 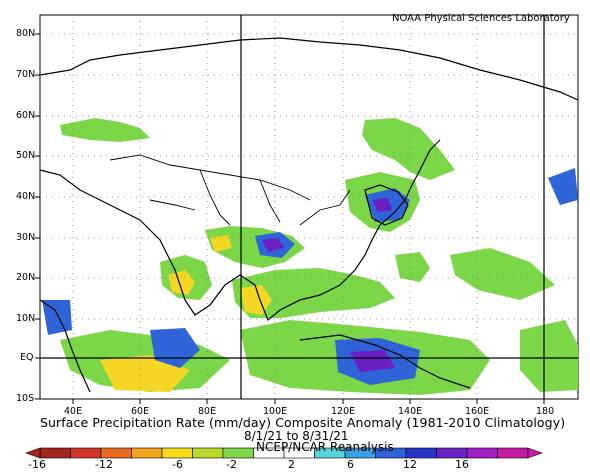 What do you see at coordinates (177, 464) in the screenshot?
I see `colorbar-label: -6` at bounding box center [177, 464].